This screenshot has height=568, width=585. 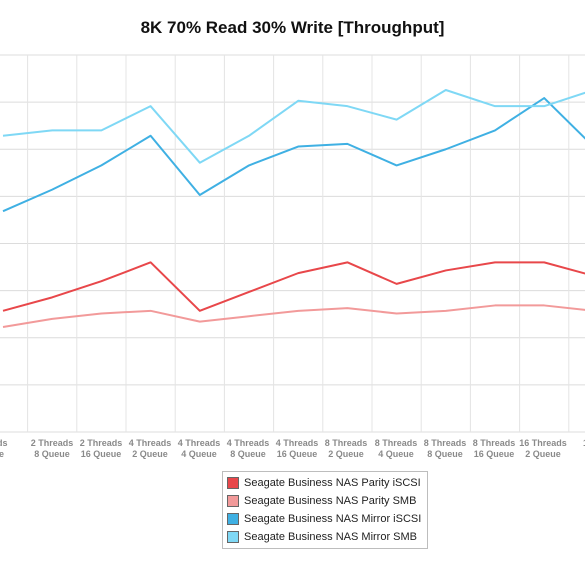 I want to click on legend-item: Seagate Business NAS Parity iSCSI, so click(x=325, y=483).